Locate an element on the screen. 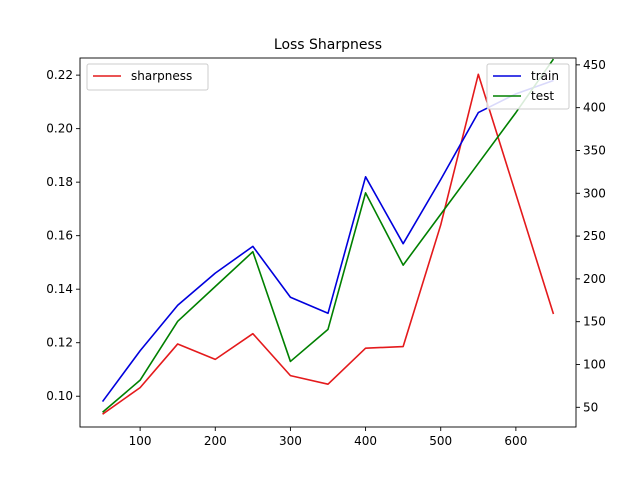  right-y-tick-label: 200 is located at coordinates (594, 279).